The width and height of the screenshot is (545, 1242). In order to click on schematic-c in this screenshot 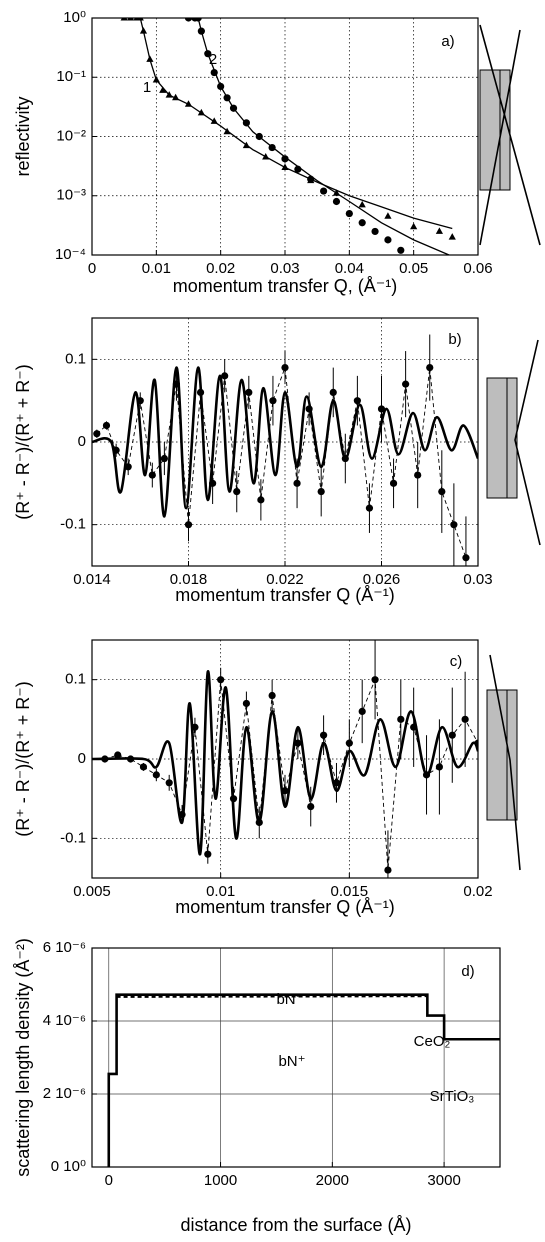, I will do `click(503, 762)`.